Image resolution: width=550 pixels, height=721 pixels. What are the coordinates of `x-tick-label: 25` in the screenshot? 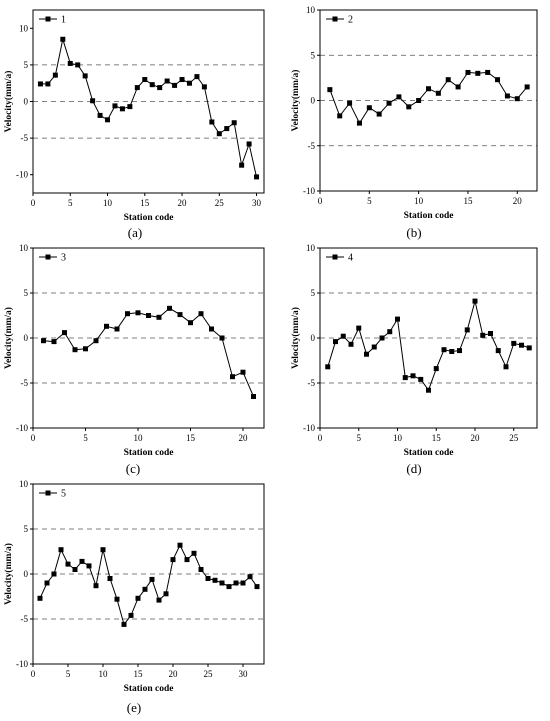 It's located at (220, 203).